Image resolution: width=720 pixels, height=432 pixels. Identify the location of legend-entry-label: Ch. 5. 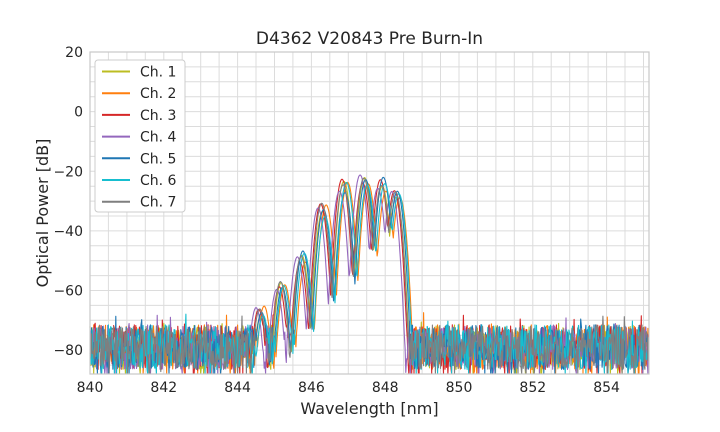
(158, 159).